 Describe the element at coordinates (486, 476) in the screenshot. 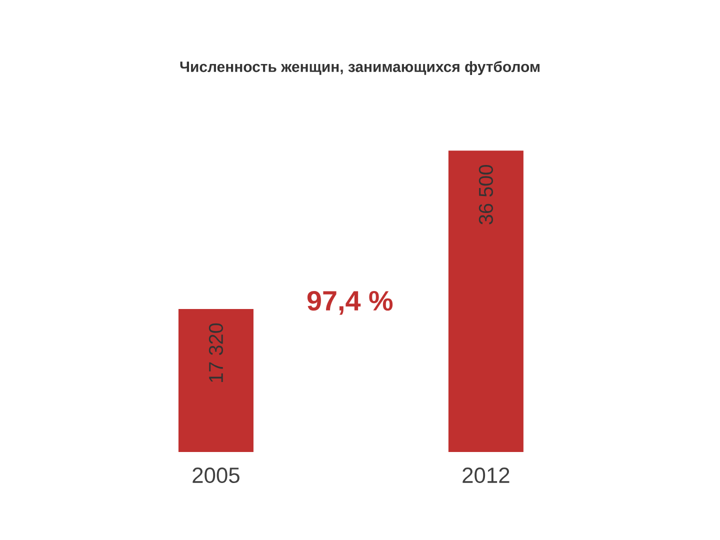

I see `x-tick-label: 2012` at that location.